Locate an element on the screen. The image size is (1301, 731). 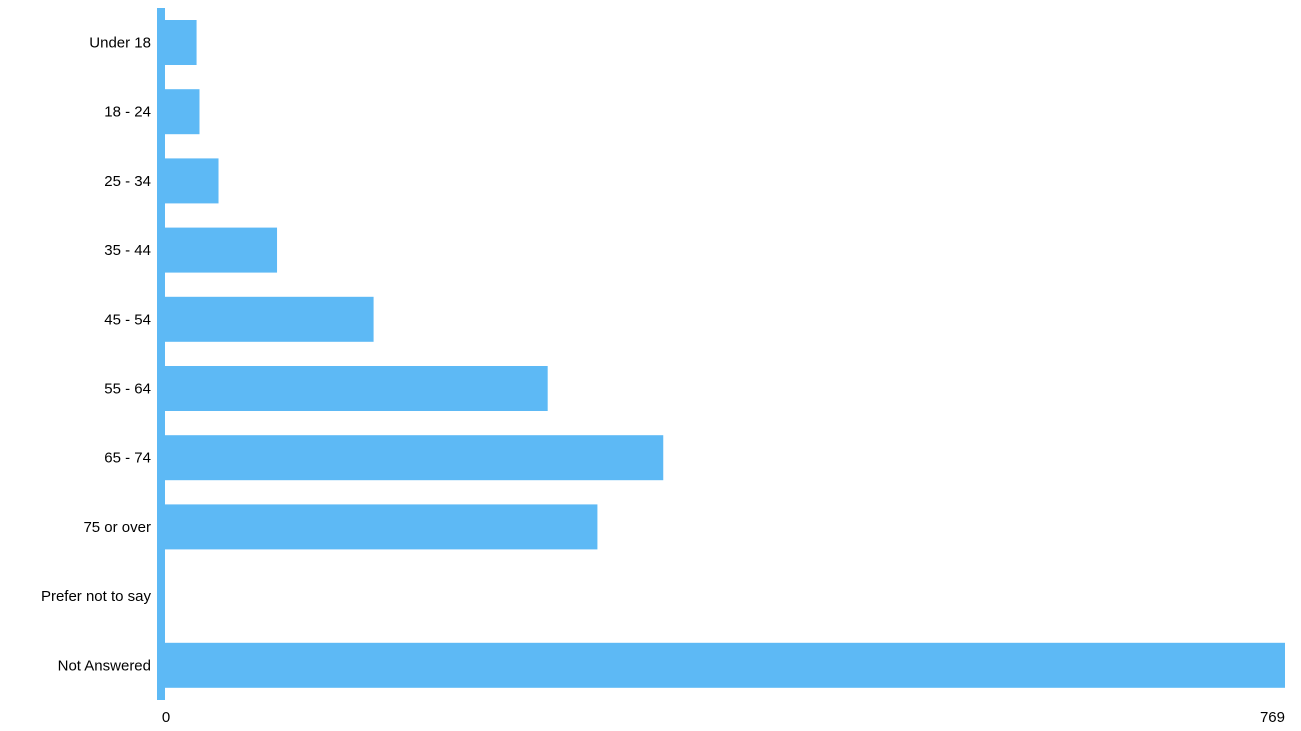
x-tick-label: 769 is located at coordinates (1272, 717).